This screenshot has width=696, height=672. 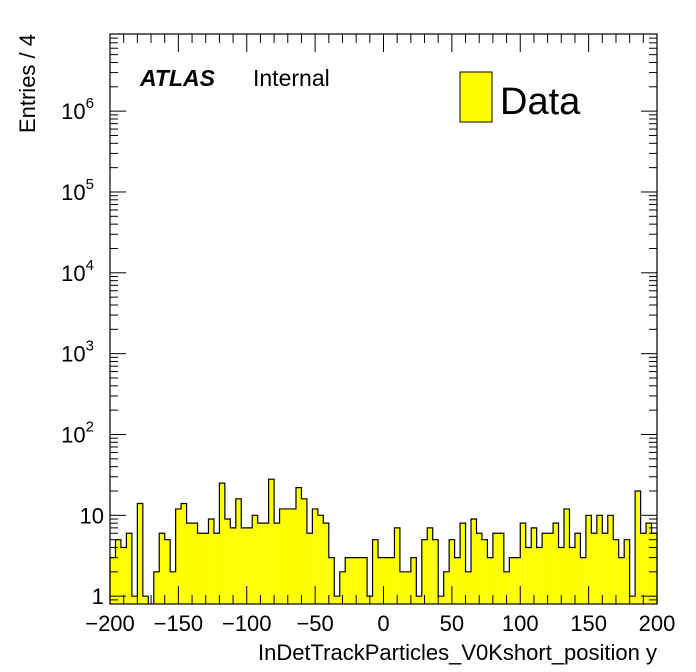 I want to click on histogram-outline, so click(x=383, y=541).